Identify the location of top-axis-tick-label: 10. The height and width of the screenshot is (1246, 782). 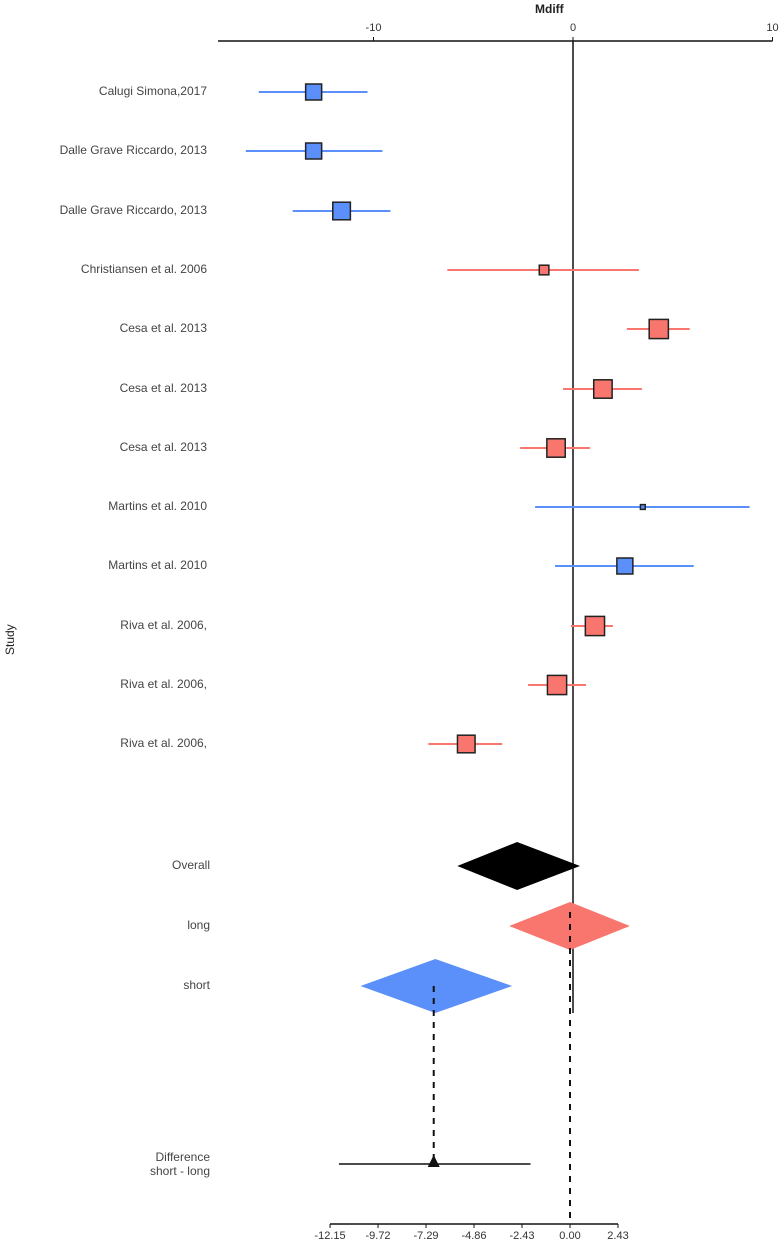
(772, 28).